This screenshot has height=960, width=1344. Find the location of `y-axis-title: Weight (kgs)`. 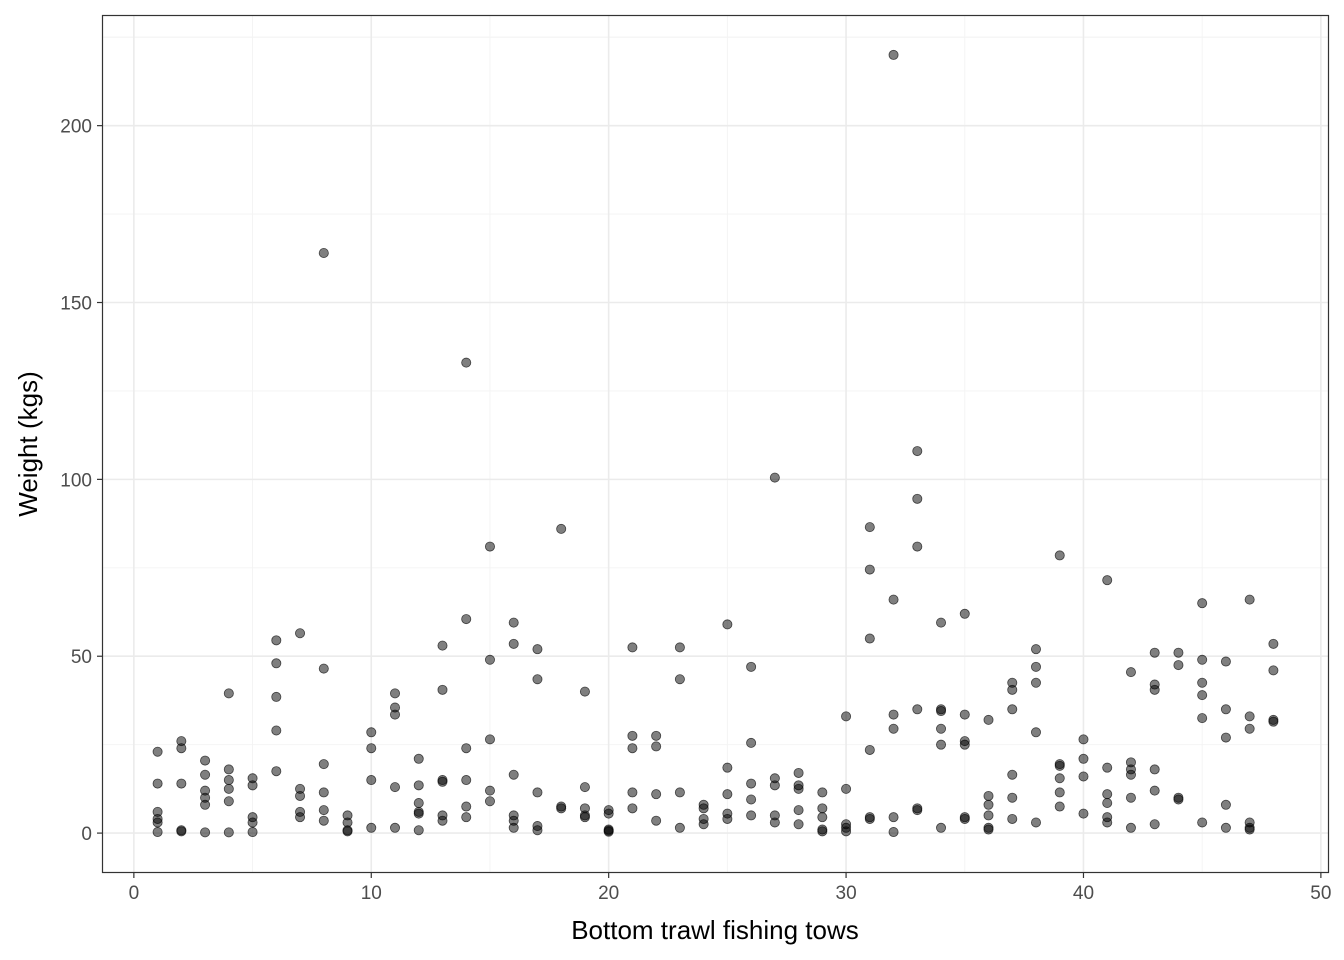

y-axis-title: Weight (kgs) is located at coordinates (28, 443).